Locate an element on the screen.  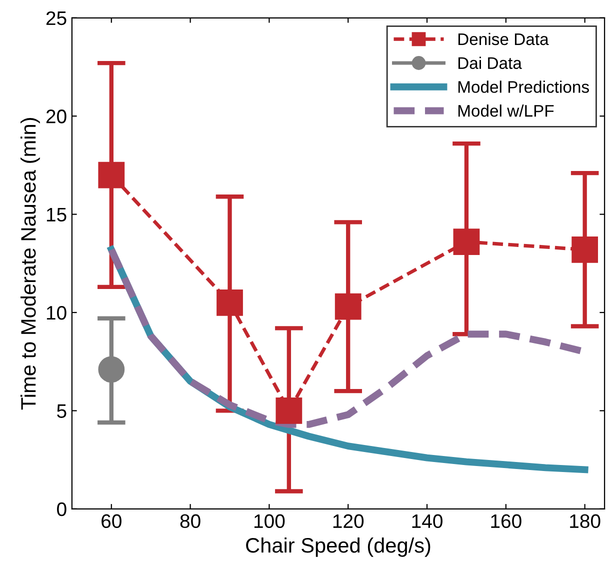
x-tick-label: 80 is located at coordinates (190, 521).